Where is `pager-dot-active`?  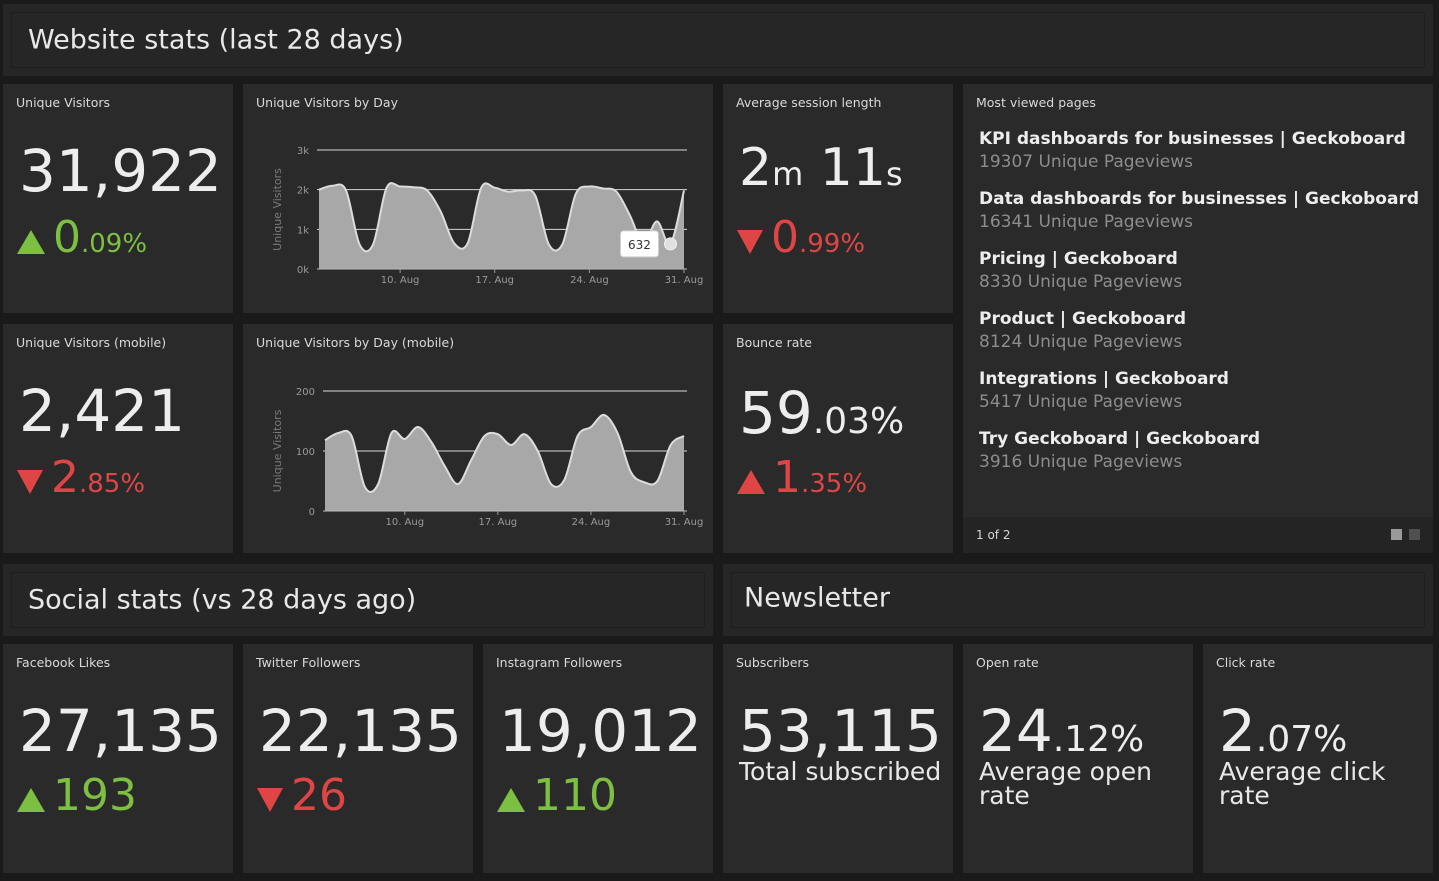 pager-dot-active is located at coordinates (1396, 534).